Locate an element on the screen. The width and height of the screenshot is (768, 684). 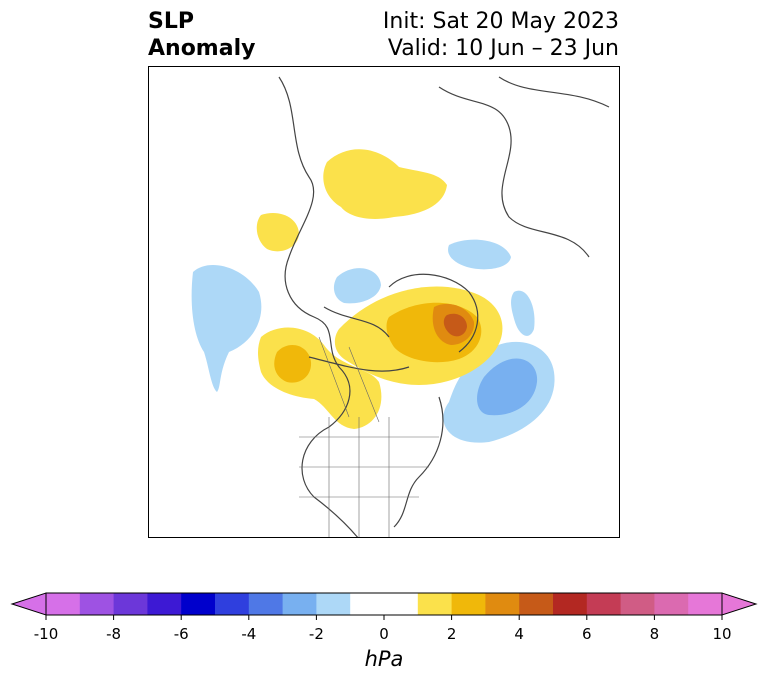
anomaly-low-atlantic-core is located at coordinates (507, 387).